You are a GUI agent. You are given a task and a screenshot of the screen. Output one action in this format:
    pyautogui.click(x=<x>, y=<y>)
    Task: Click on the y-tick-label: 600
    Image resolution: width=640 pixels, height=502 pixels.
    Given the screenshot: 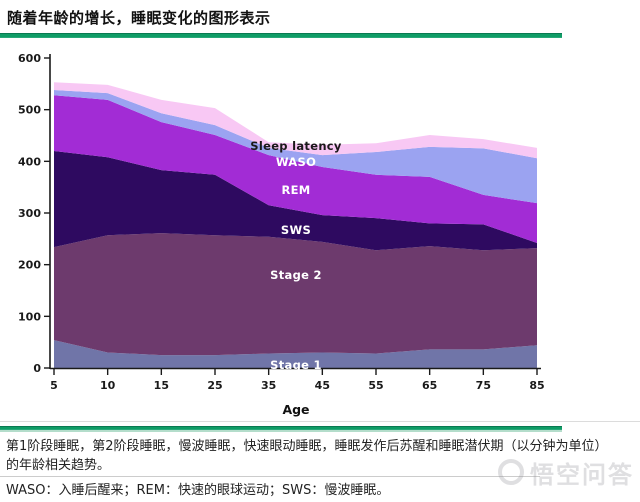 What is the action you would take?
    pyautogui.click(x=29, y=58)
    